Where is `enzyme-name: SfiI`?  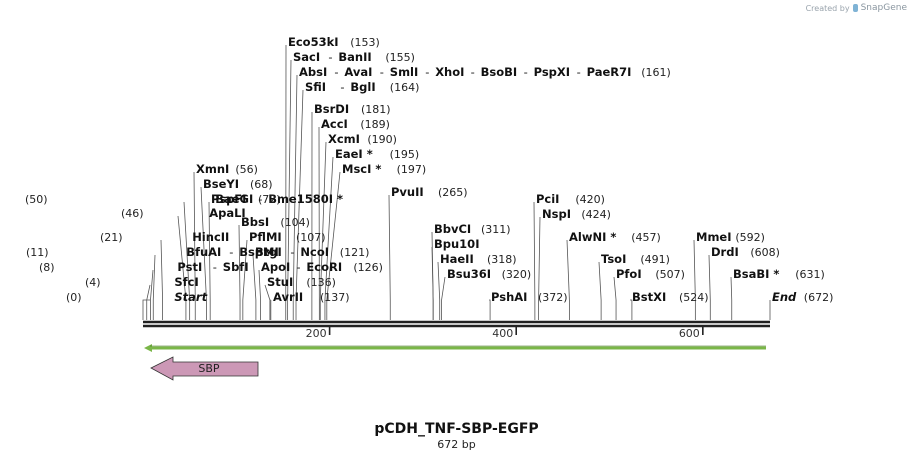 enzyme-name: SfiI is located at coordinates (315, 87).